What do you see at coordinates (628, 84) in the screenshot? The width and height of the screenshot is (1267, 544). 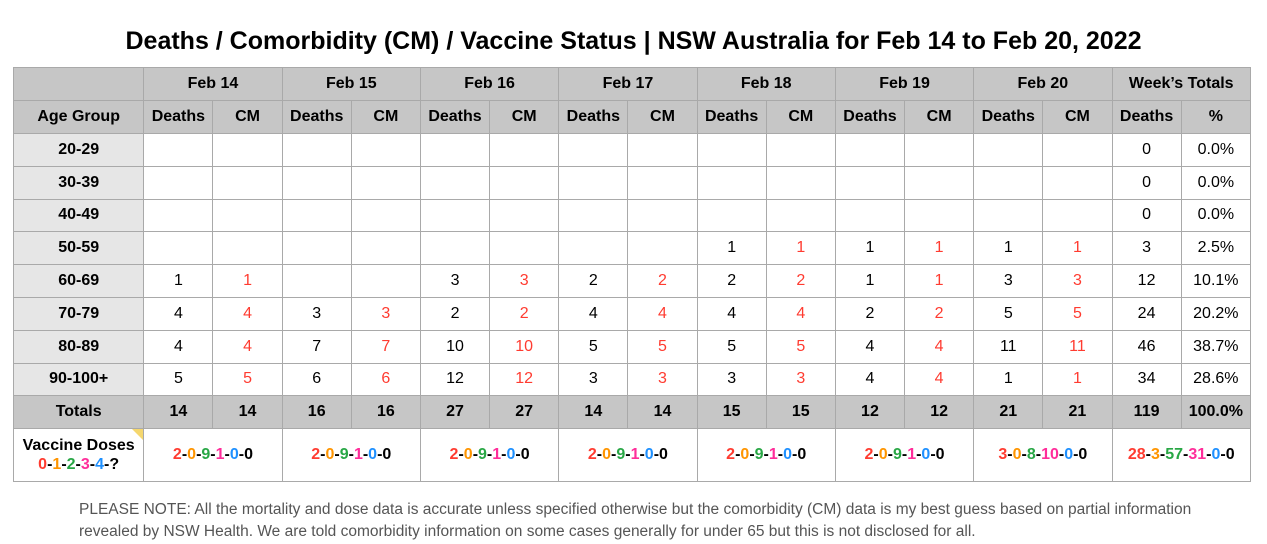 I see `date-header: Feb 17` at bounding box center [628, 84].